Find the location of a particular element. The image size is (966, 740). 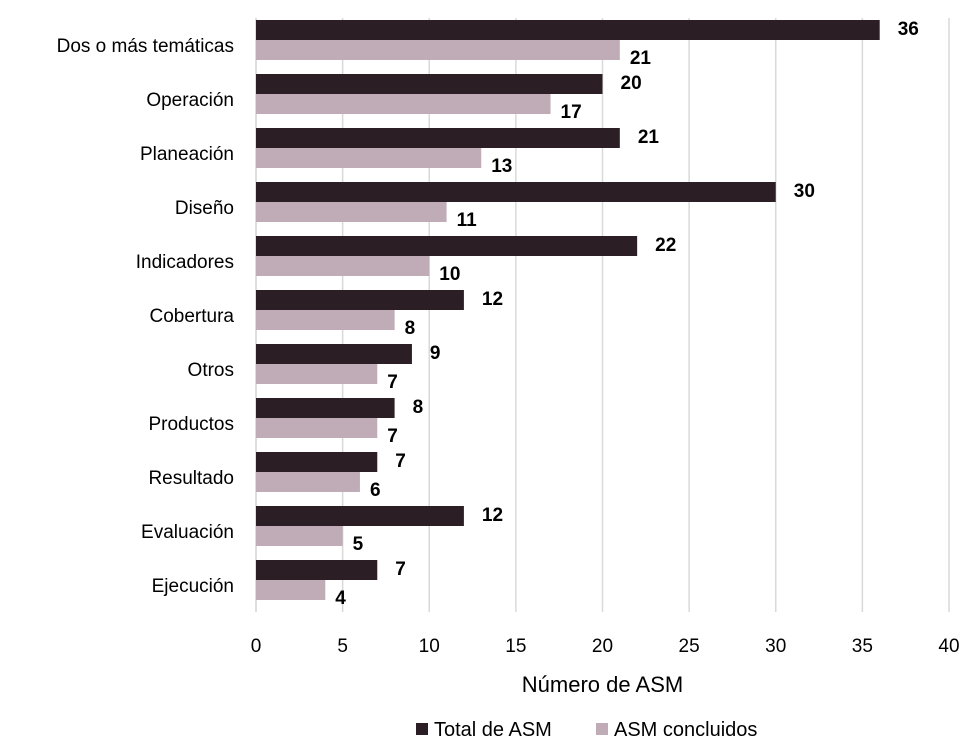

category-label: Otros is located at coordinates (211, 370).